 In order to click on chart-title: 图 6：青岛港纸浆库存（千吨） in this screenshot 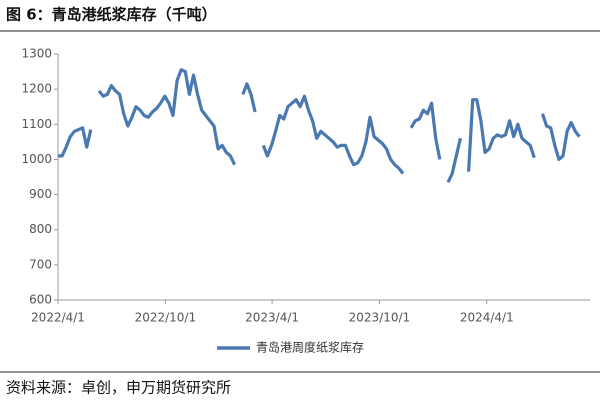, I will do `click(111, 15)`.